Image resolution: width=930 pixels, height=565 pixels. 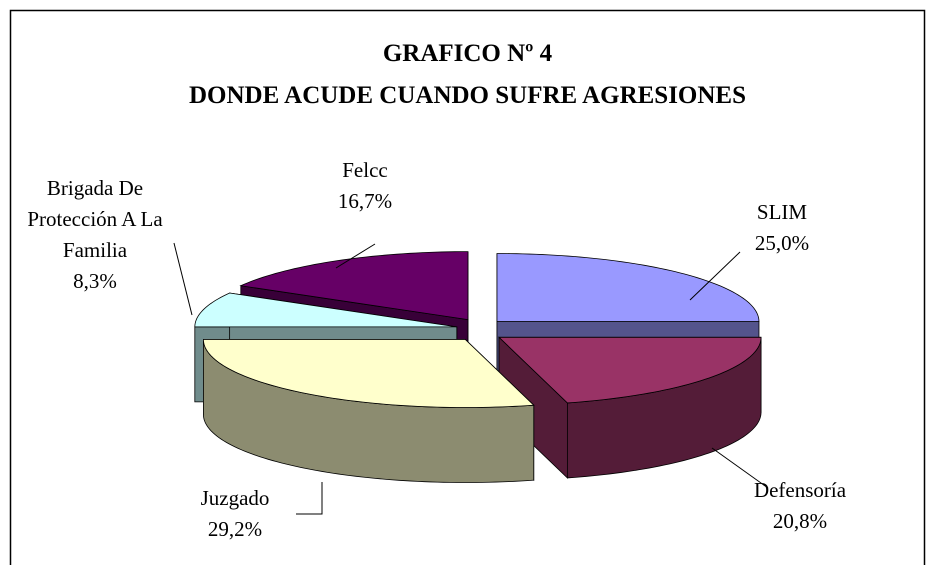 What do you see at coordinates (95, 219) in the screenshot?
I see `category-label: Brigada De Protección A La Familia` at bounding box center [95, 219].